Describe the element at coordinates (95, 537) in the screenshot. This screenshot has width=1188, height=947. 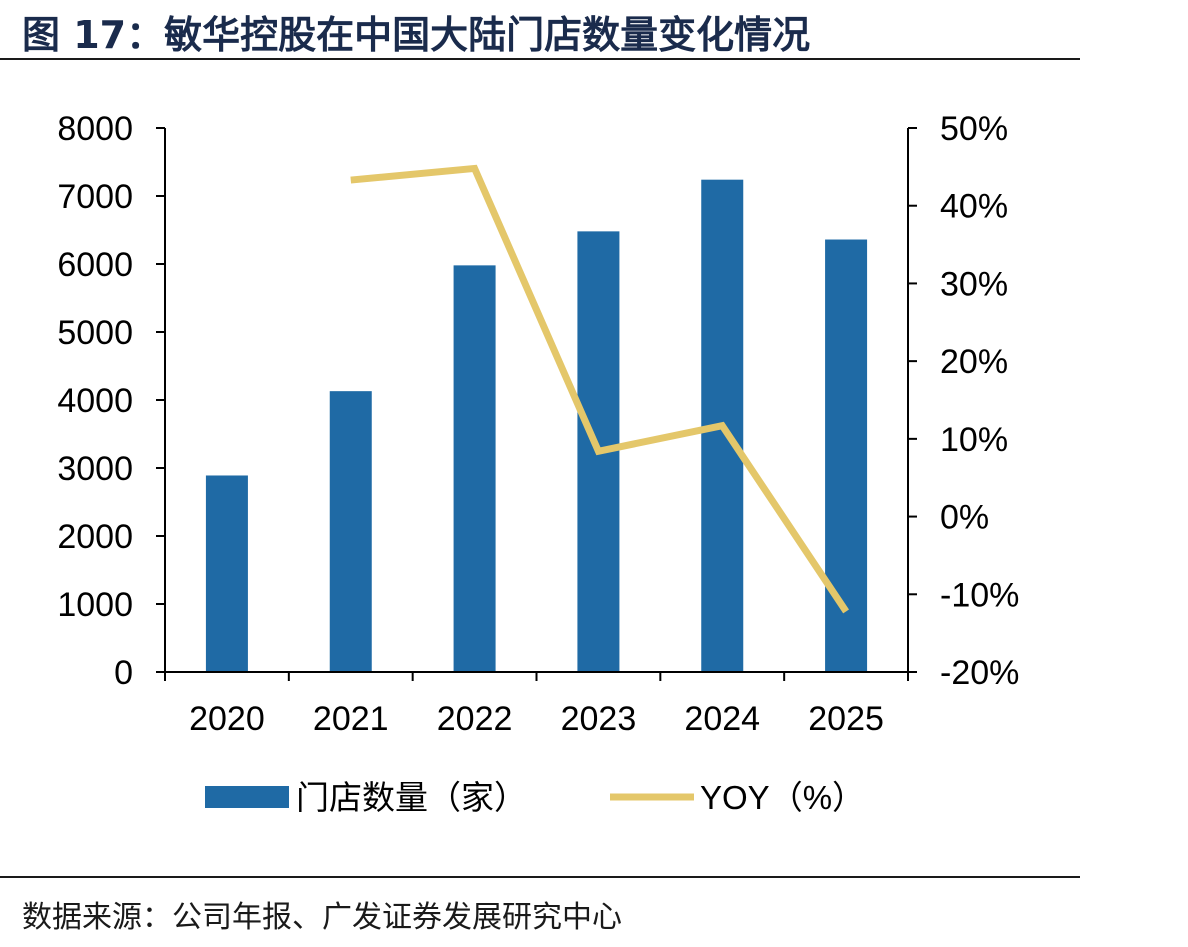
I see `left-tick-label: 2000` at that location.